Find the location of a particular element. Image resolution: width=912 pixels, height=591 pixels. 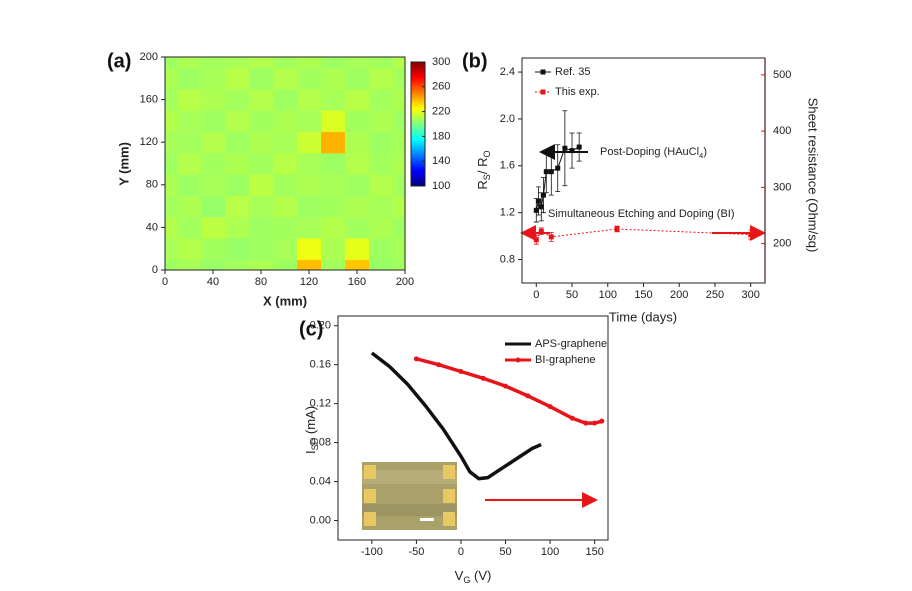

label-part: (mA) is located at coordinates (310, 422).